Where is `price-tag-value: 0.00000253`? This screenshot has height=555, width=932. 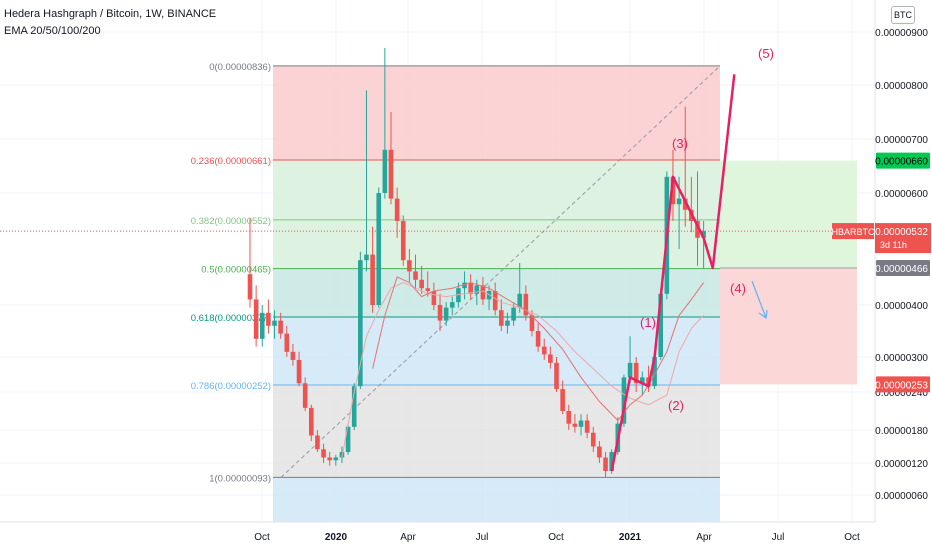
price-tag-value: 0.00000253 is located at coordinates (901, 385).